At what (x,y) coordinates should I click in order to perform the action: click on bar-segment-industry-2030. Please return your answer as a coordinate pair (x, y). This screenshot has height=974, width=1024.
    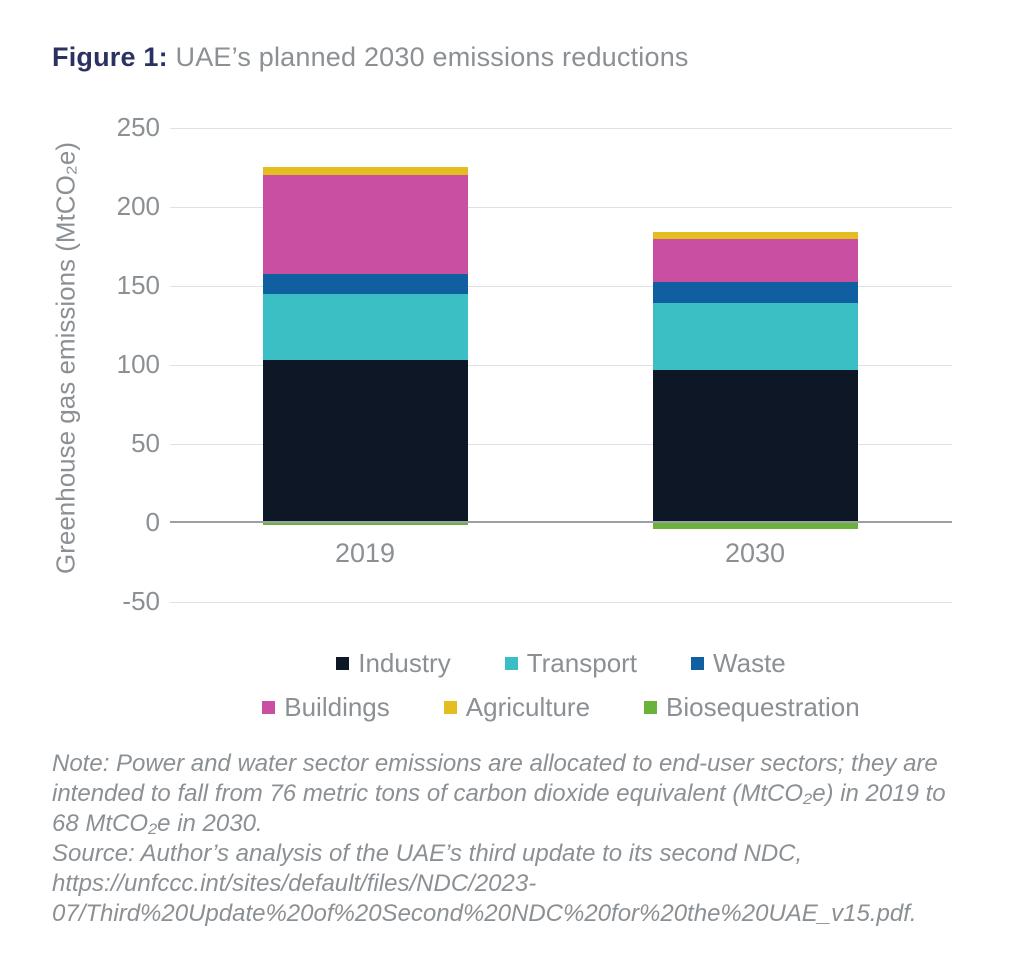
    Looking at the image, I should click on (755, 446).